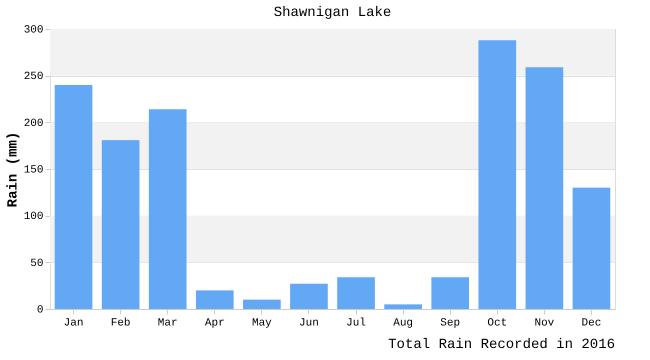 This screenshot has height=360, width=650. What do you see at coordinates (501, 345) in the screenshot?
I see `text: Total Rain Recorded in 2016` at bounding box center [501, 345].